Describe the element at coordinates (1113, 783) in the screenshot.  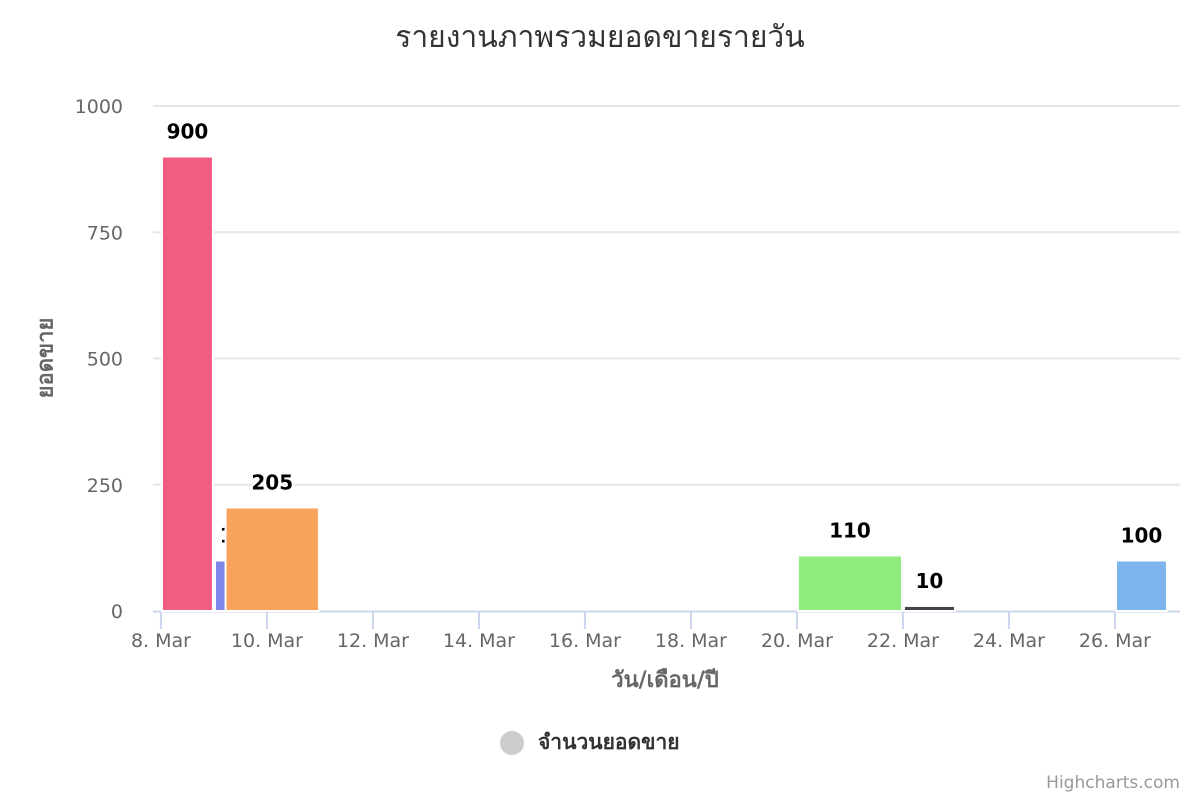
I see `credits-link: Highcharts.com` at that location.